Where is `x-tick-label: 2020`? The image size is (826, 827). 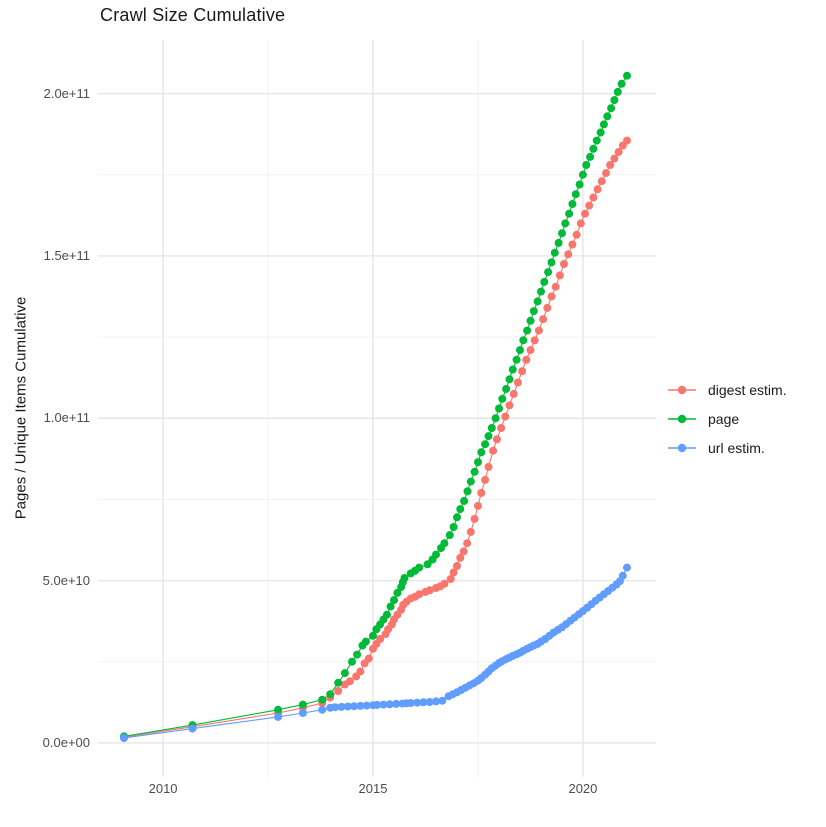 x-tick-label: 2020 is located at coordinates (583, 788).